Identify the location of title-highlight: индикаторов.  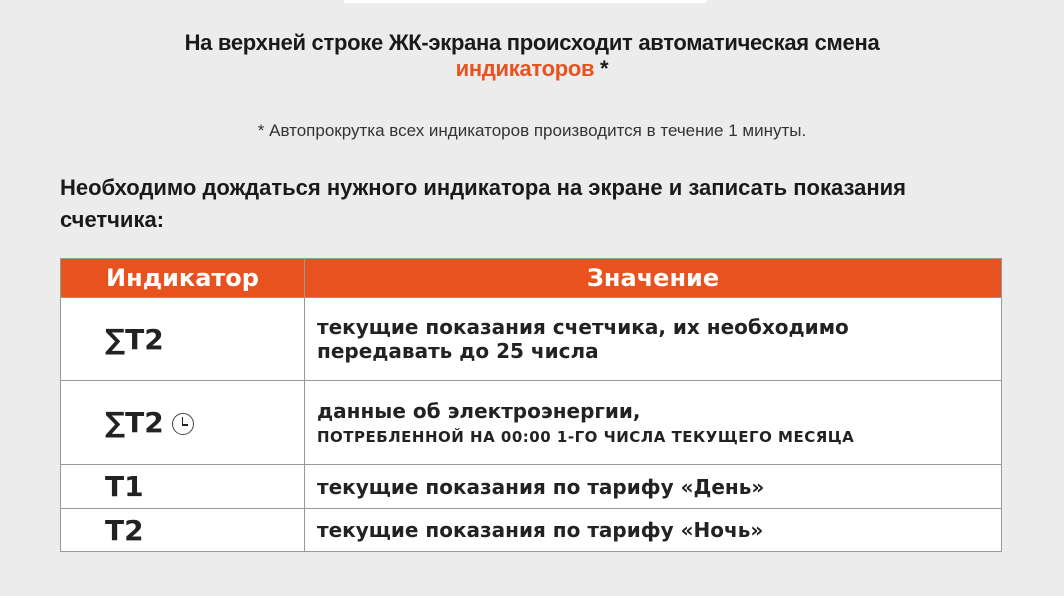
(525, 68).